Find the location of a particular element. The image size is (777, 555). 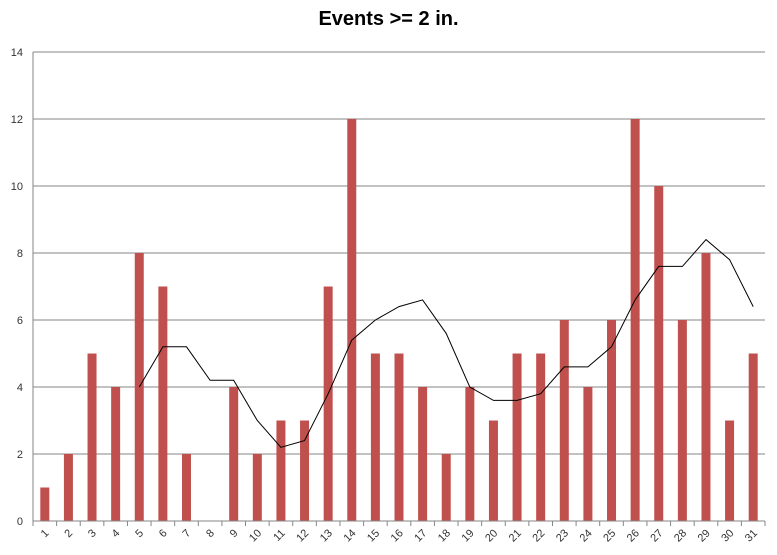

x-tick-label: 1 is located at coordinates (45, 533).